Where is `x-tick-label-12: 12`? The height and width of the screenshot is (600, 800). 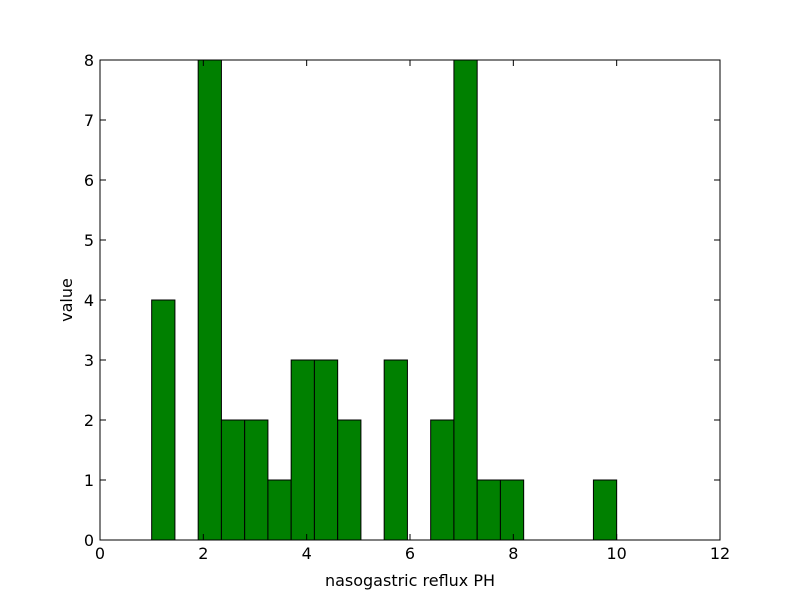
x-tick-label-12: 12 is located at coordinates (720, 553).